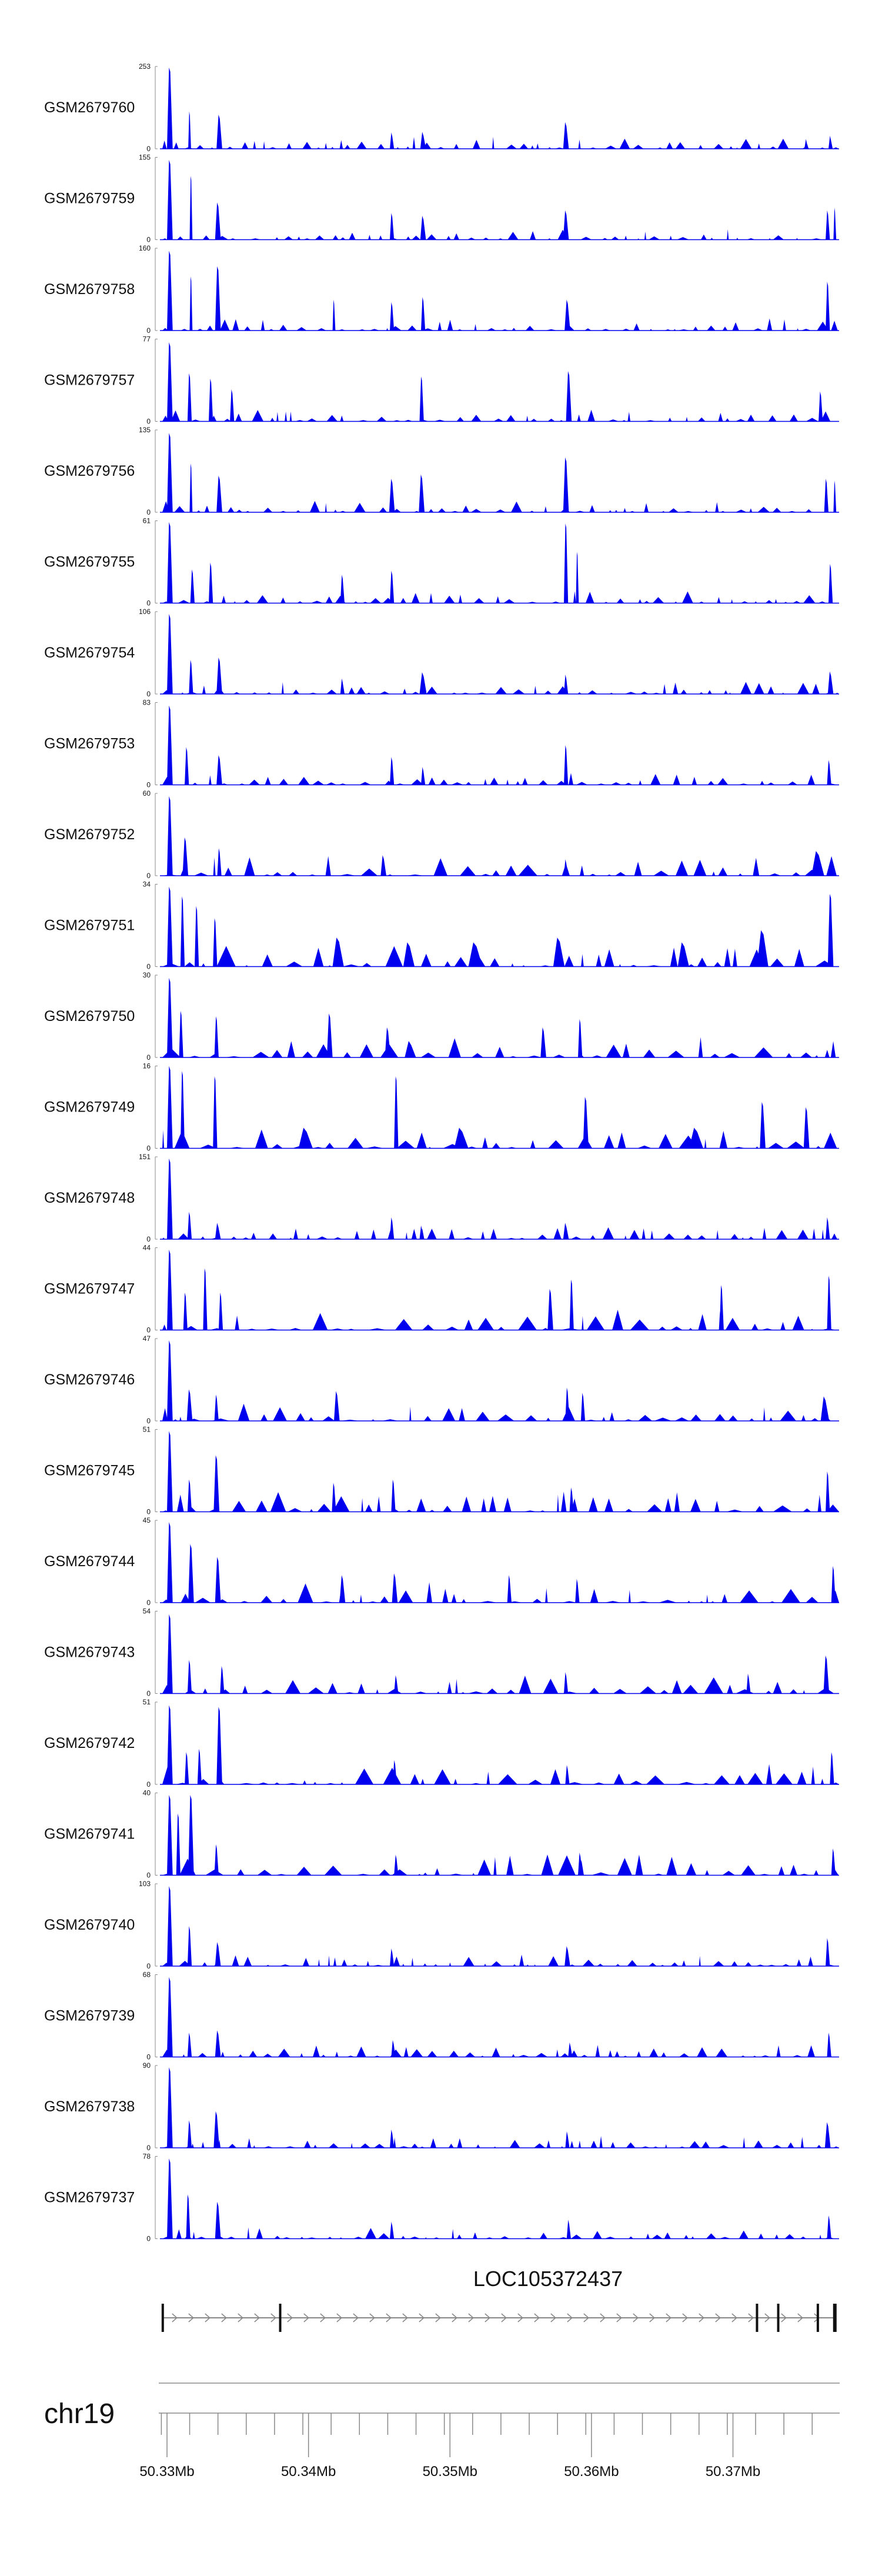 The image size is (882, 2576). Describe the element at coordinates (89, 471) in the screenshot. I see `track-label: GSM2679756` at that location.